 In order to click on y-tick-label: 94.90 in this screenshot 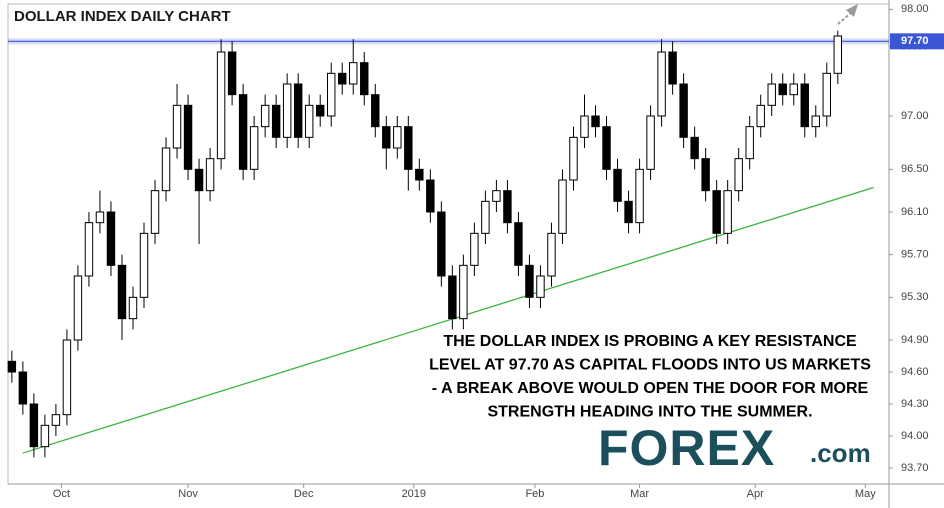, I will do `click(915, 340)`.